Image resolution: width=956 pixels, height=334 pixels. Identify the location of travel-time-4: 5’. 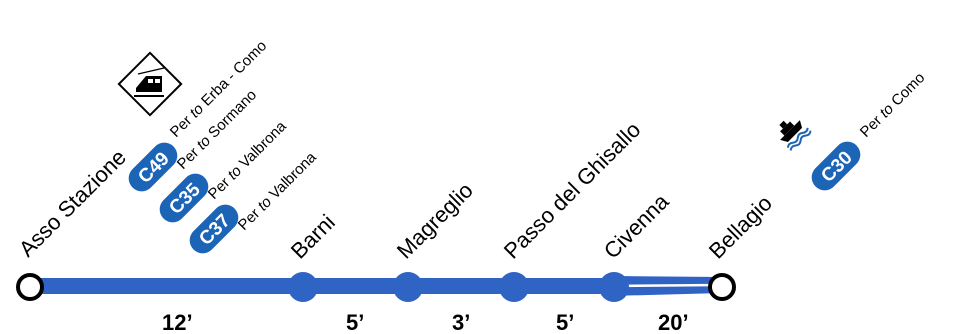
(565, 322).